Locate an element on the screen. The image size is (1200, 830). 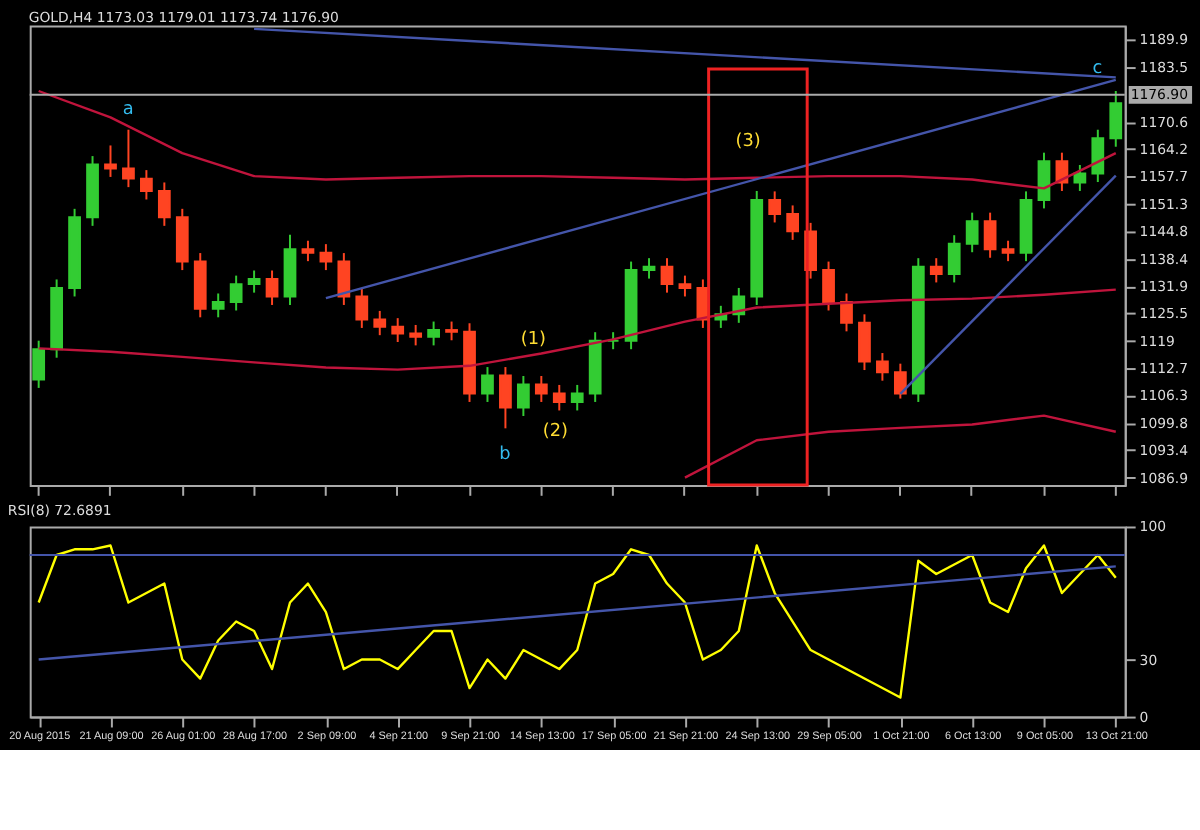
annotation: c is located at coordinates (1097, 68).